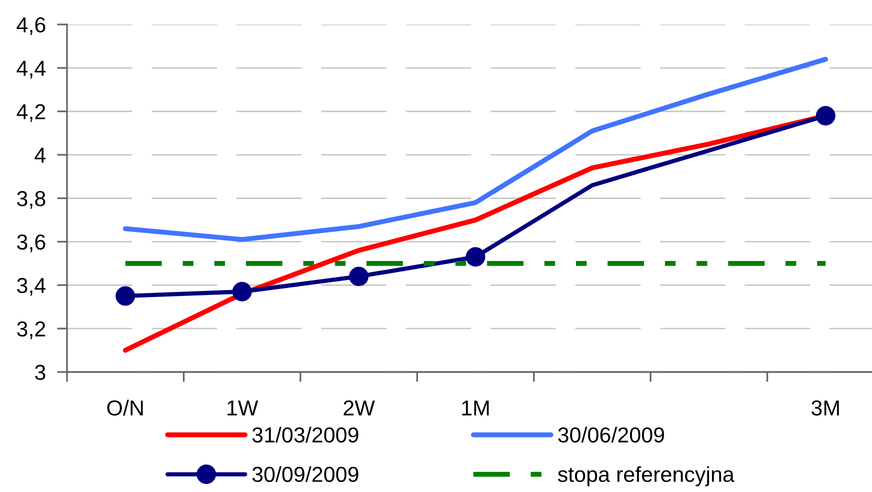  Describe the element at coordinates (611, 434) in the screenshot. I see `legend-label: 30/06/2009` at that location.